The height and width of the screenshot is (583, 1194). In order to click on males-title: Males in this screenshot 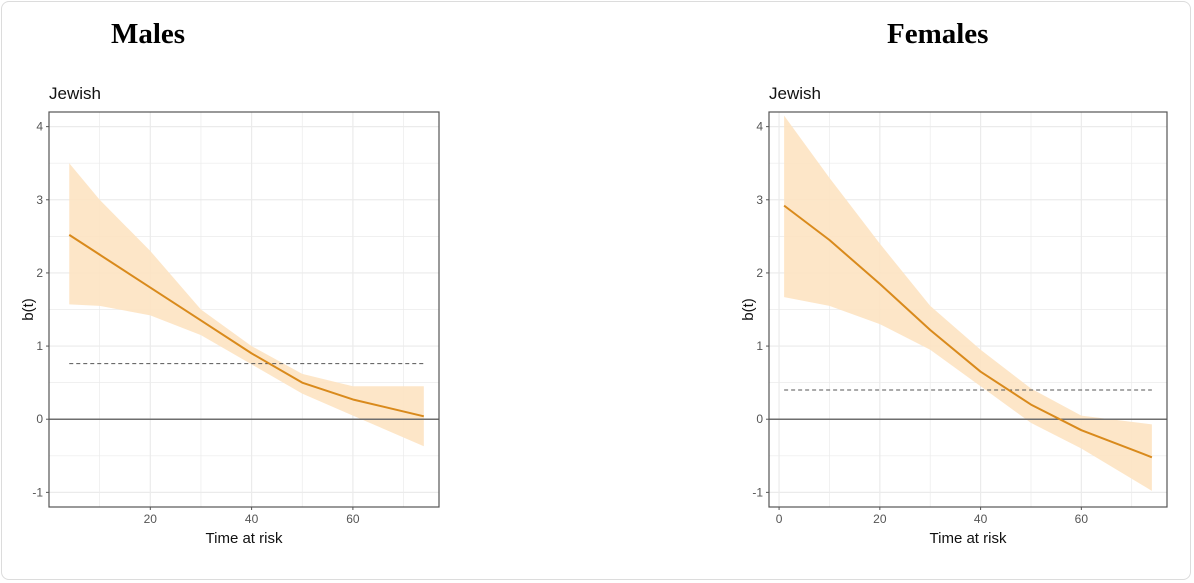, I will do `click(148, 34)`.